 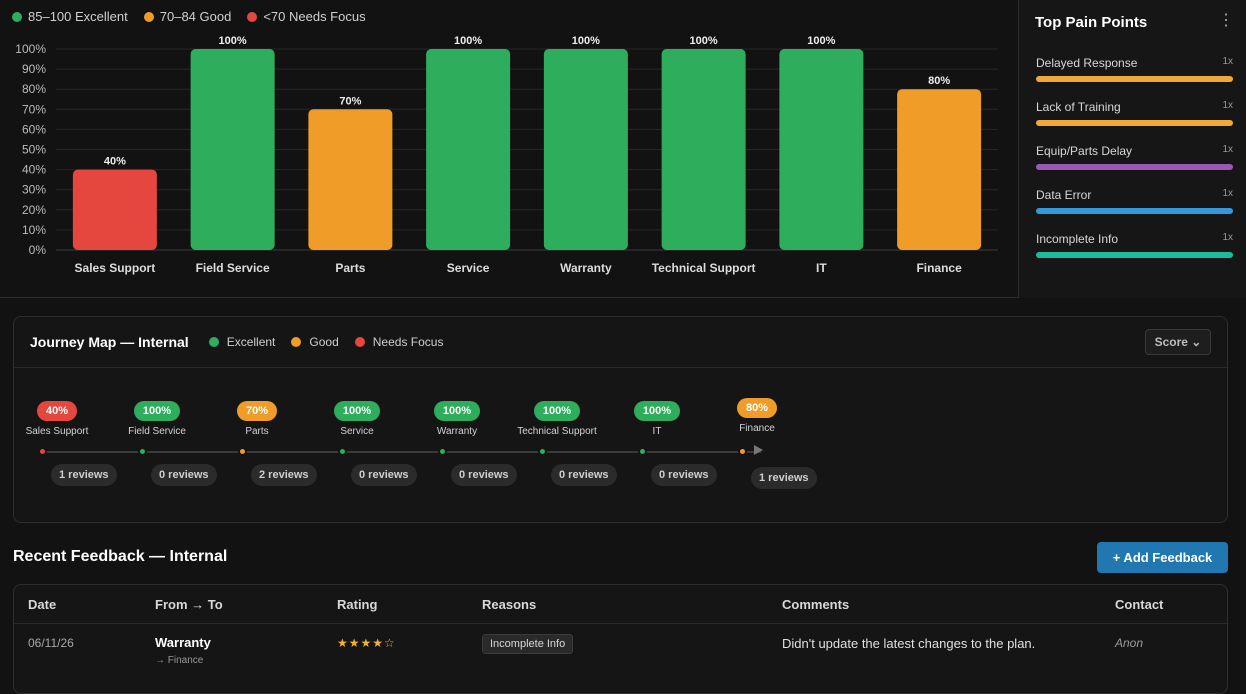 What do you see at coordinates (34, 230) in the screenshot?
I see `y-tick-label: 10%` at bounding box center [34, 230].